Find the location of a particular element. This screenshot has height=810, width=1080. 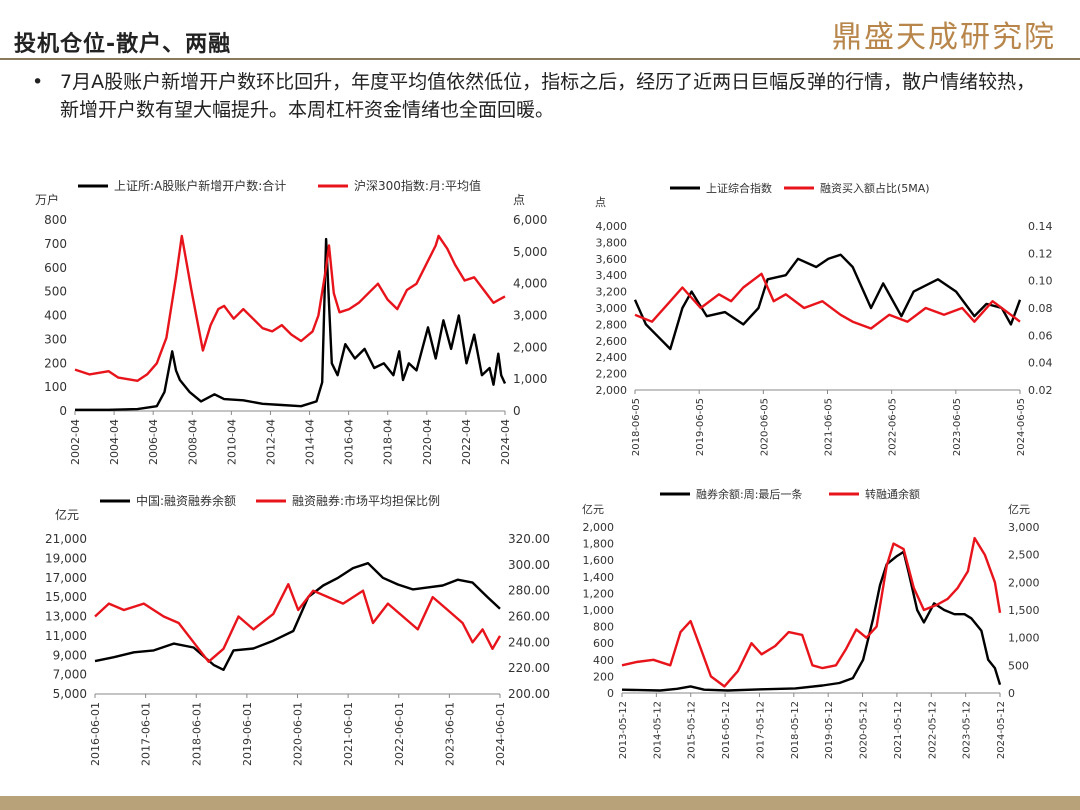

x-tick-label: 2023-06-05 is located at coordinates (957, 427).